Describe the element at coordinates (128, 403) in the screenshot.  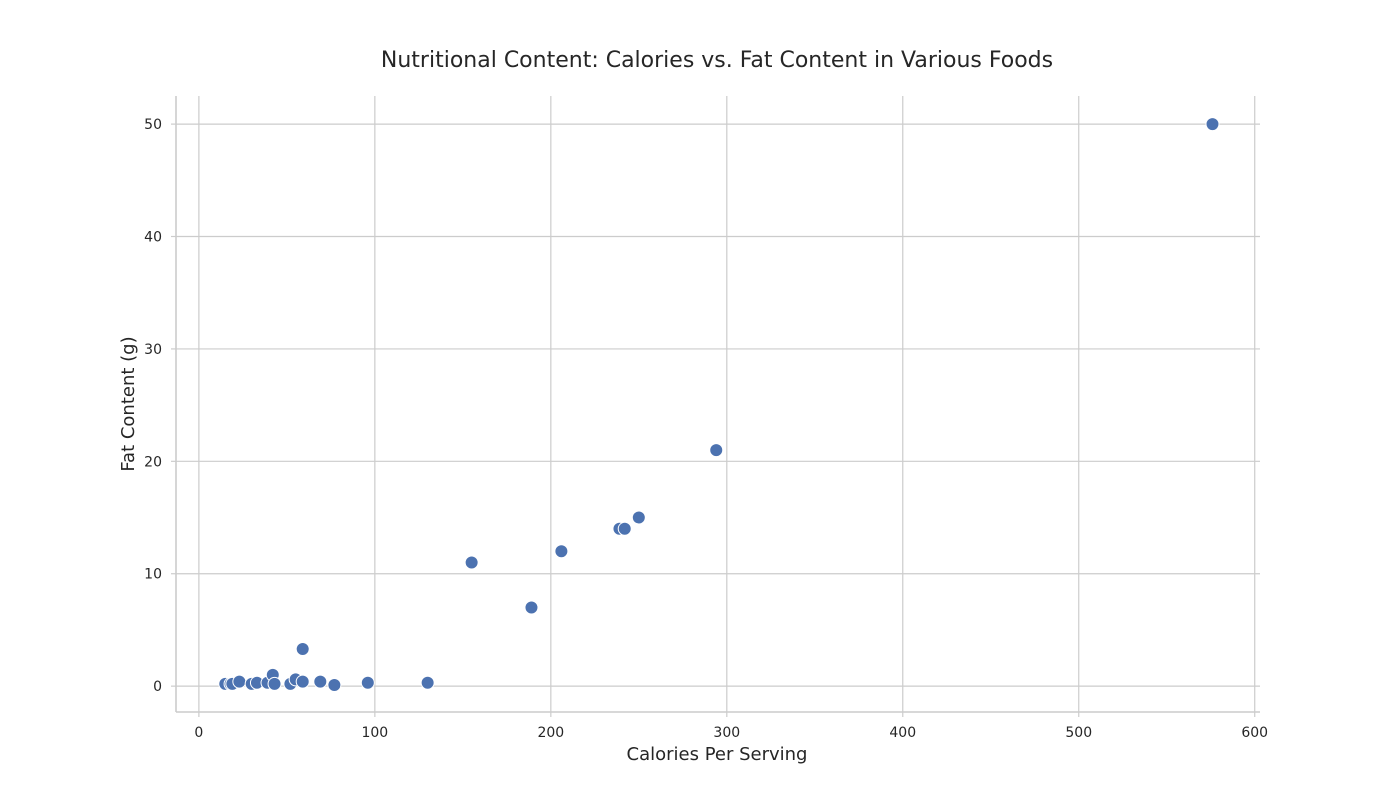
I see `y-axis-label: Fat Content (g)` at that location.